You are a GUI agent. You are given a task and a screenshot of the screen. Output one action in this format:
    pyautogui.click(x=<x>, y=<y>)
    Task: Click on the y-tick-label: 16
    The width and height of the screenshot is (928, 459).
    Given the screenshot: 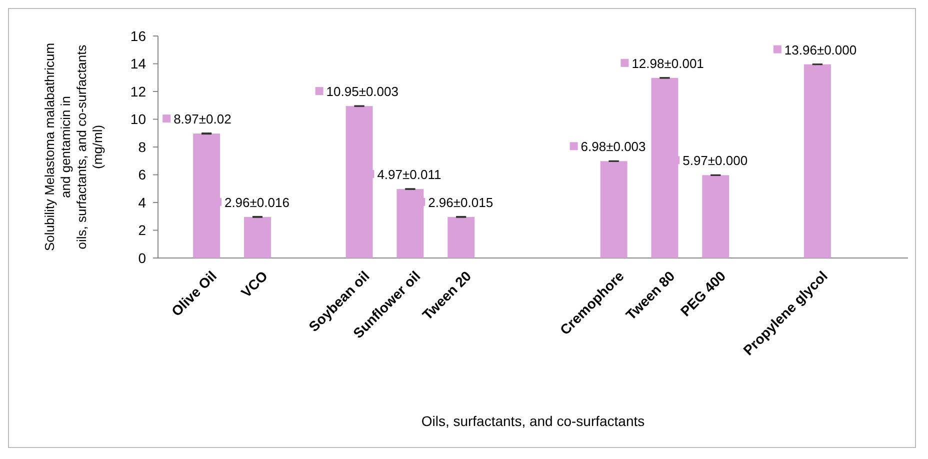 What is the action you would take?
    pyautogui.click(x=138, y=36)
    